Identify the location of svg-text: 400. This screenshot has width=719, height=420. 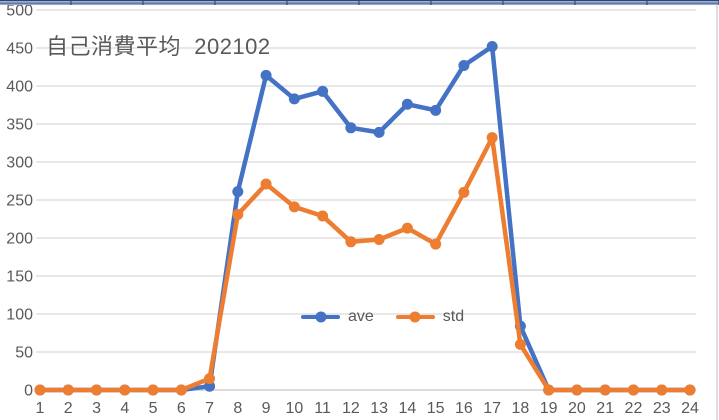
(19, 87).